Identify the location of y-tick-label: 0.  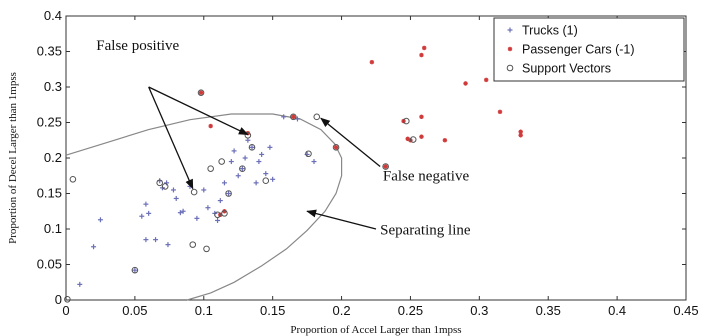
(58, 299).